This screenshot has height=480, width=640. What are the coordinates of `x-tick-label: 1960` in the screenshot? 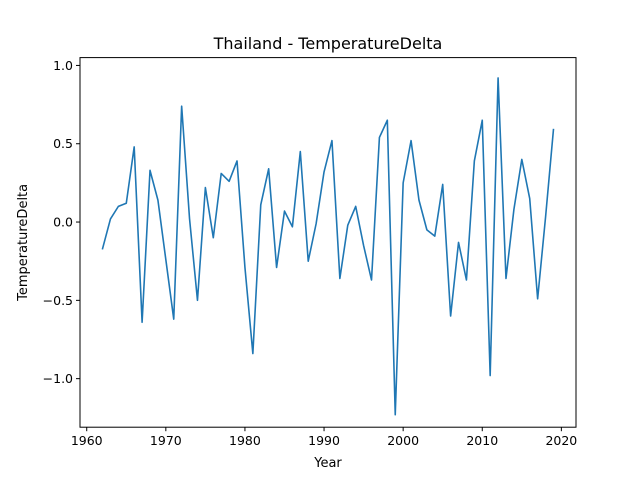 It's located at (87, 440).